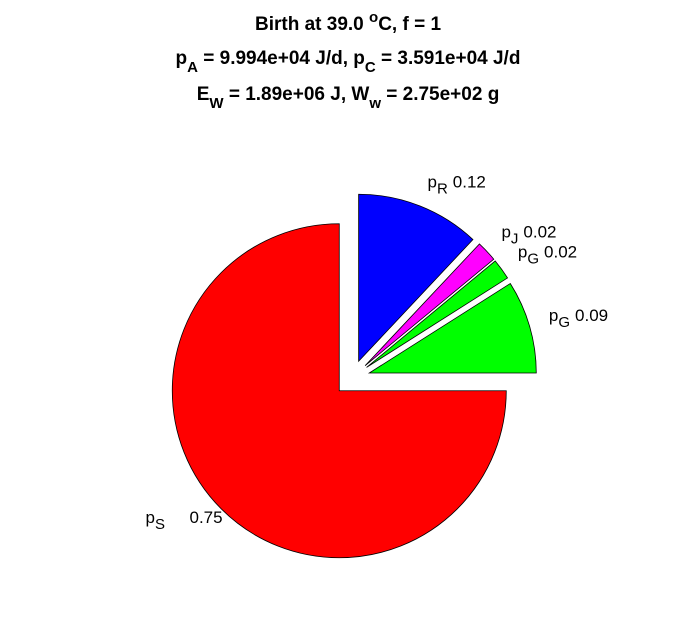 The image size is (696, 618). I want to click on title-run: o, so click(373, 17).